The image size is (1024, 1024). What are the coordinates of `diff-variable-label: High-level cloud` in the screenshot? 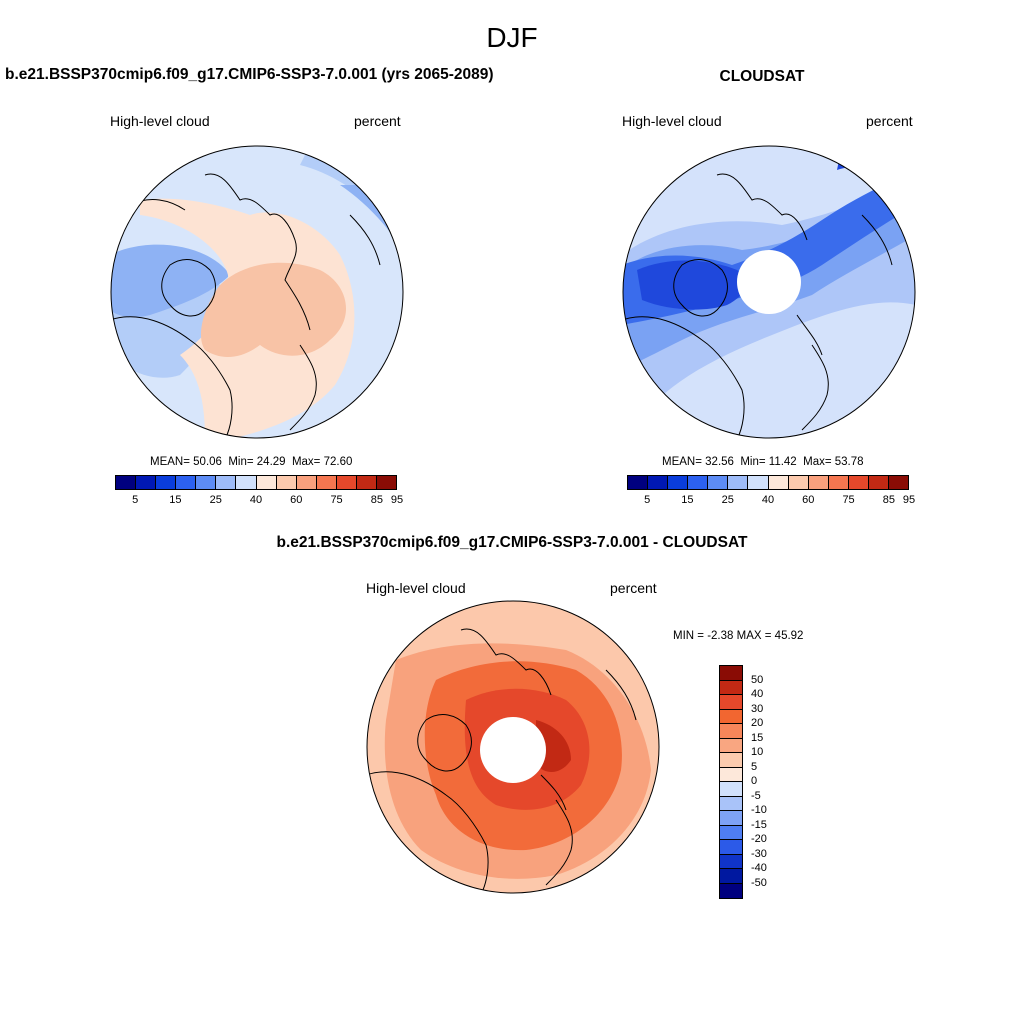 It's located at (416, 588).